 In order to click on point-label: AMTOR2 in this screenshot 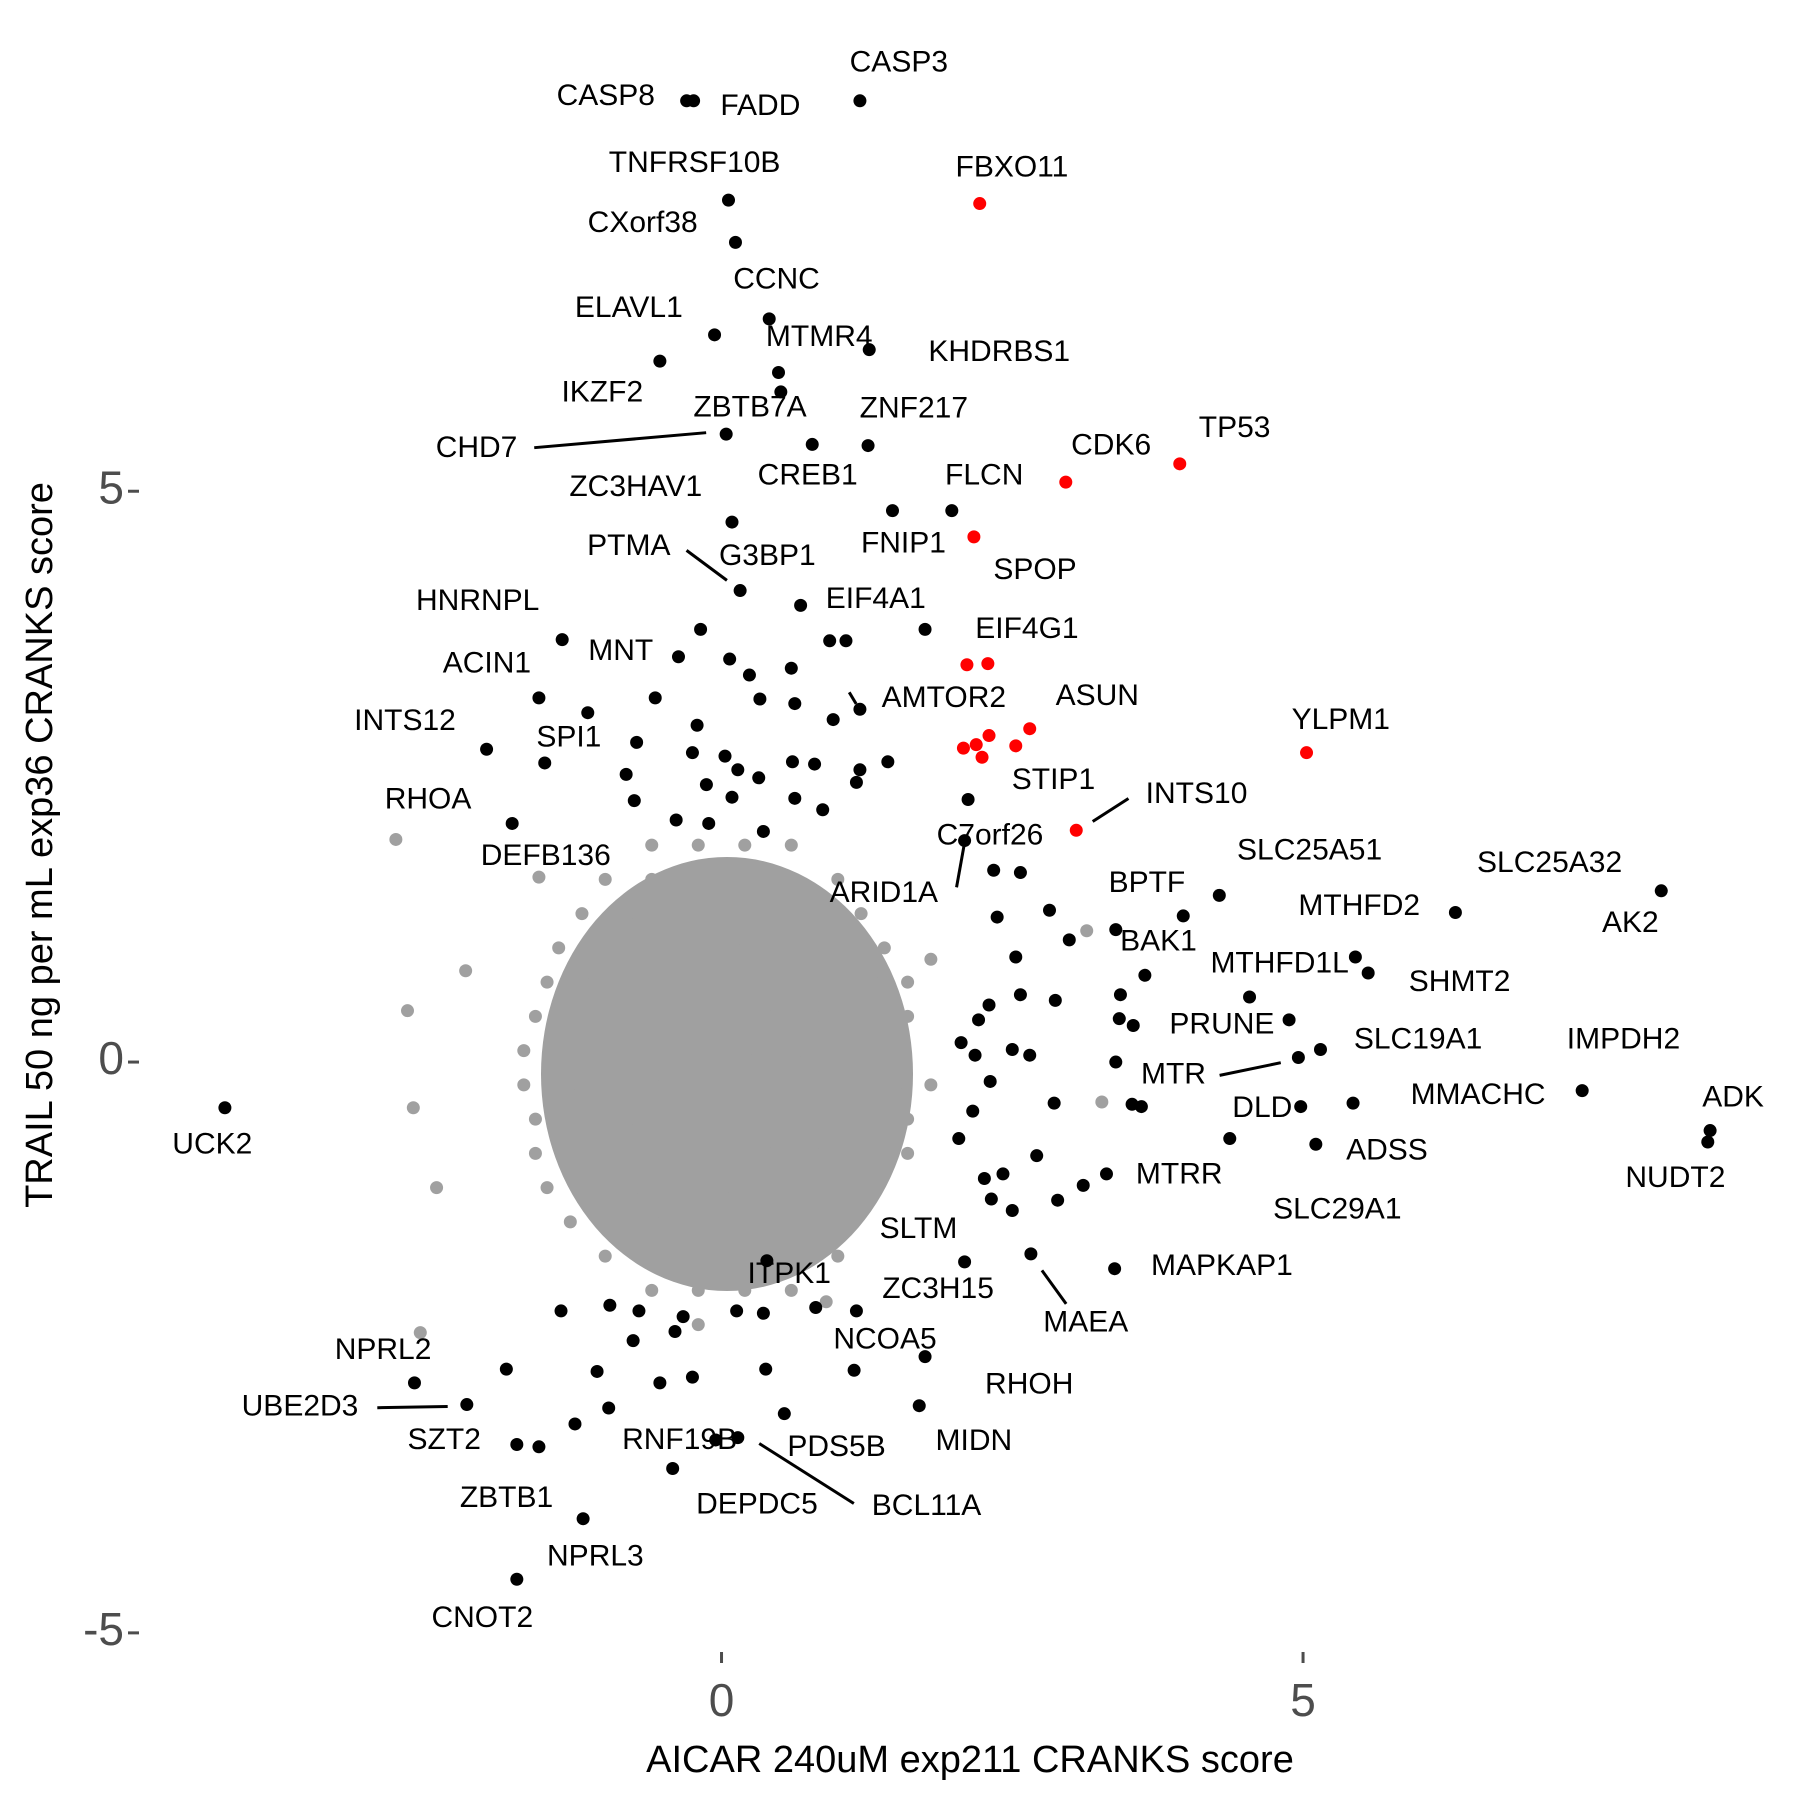, I will do `click(944, 697)`.